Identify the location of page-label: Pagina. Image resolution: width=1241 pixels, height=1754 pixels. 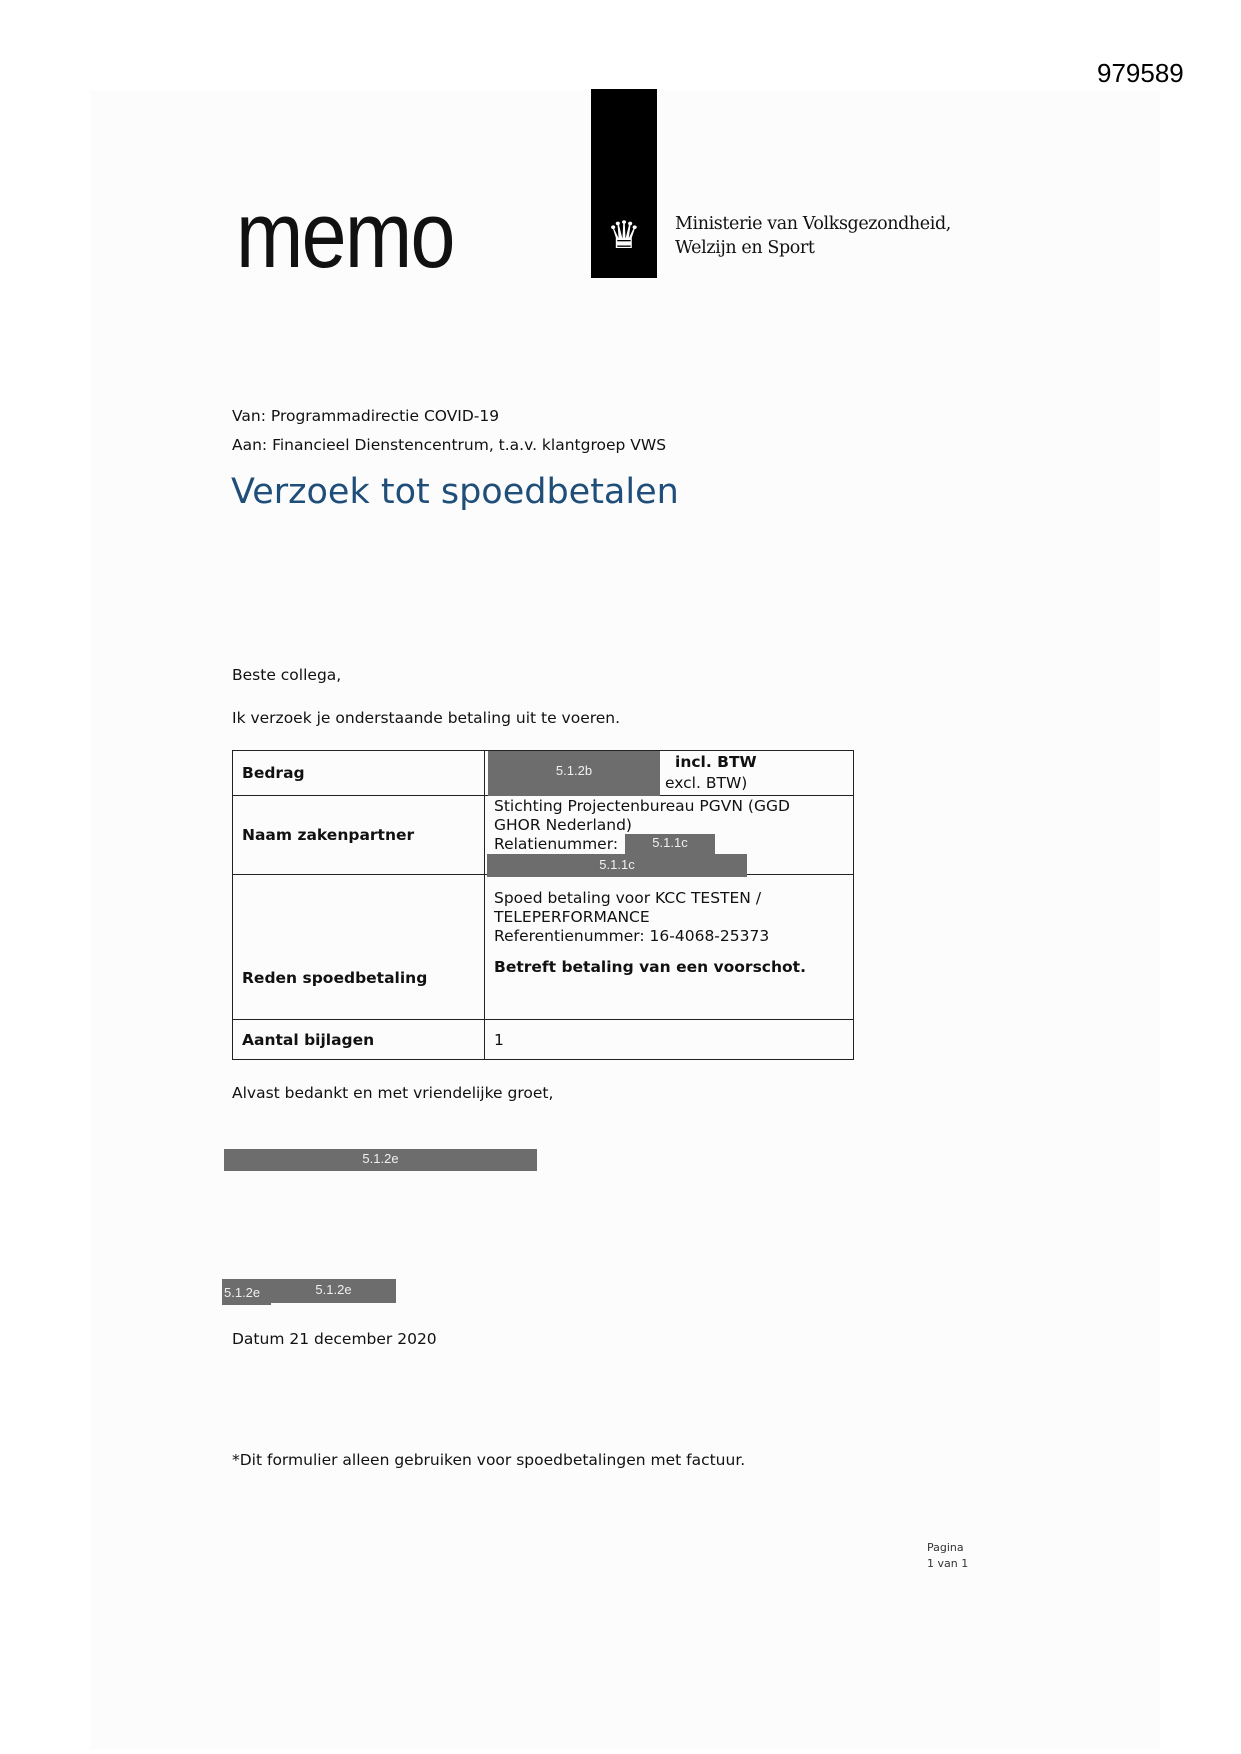
(945, 1547).